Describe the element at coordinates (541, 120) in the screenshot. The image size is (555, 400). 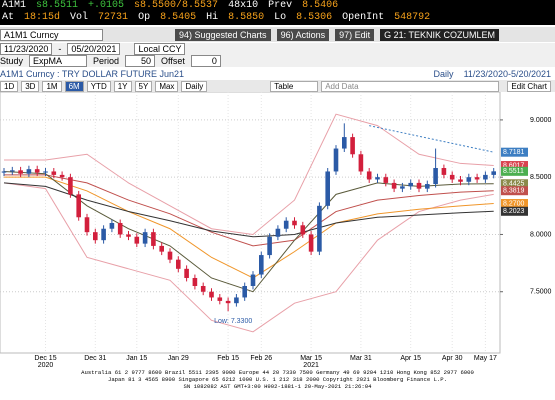
I see `y-tick-label: 9.0000` at that location.